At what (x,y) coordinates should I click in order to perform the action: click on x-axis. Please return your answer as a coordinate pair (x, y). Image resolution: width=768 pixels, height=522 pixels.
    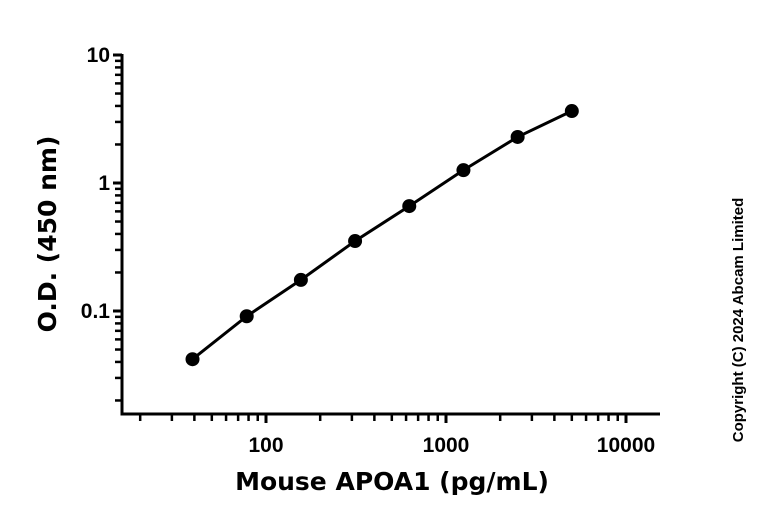
    Looking at the image, I should click on (390, 417).